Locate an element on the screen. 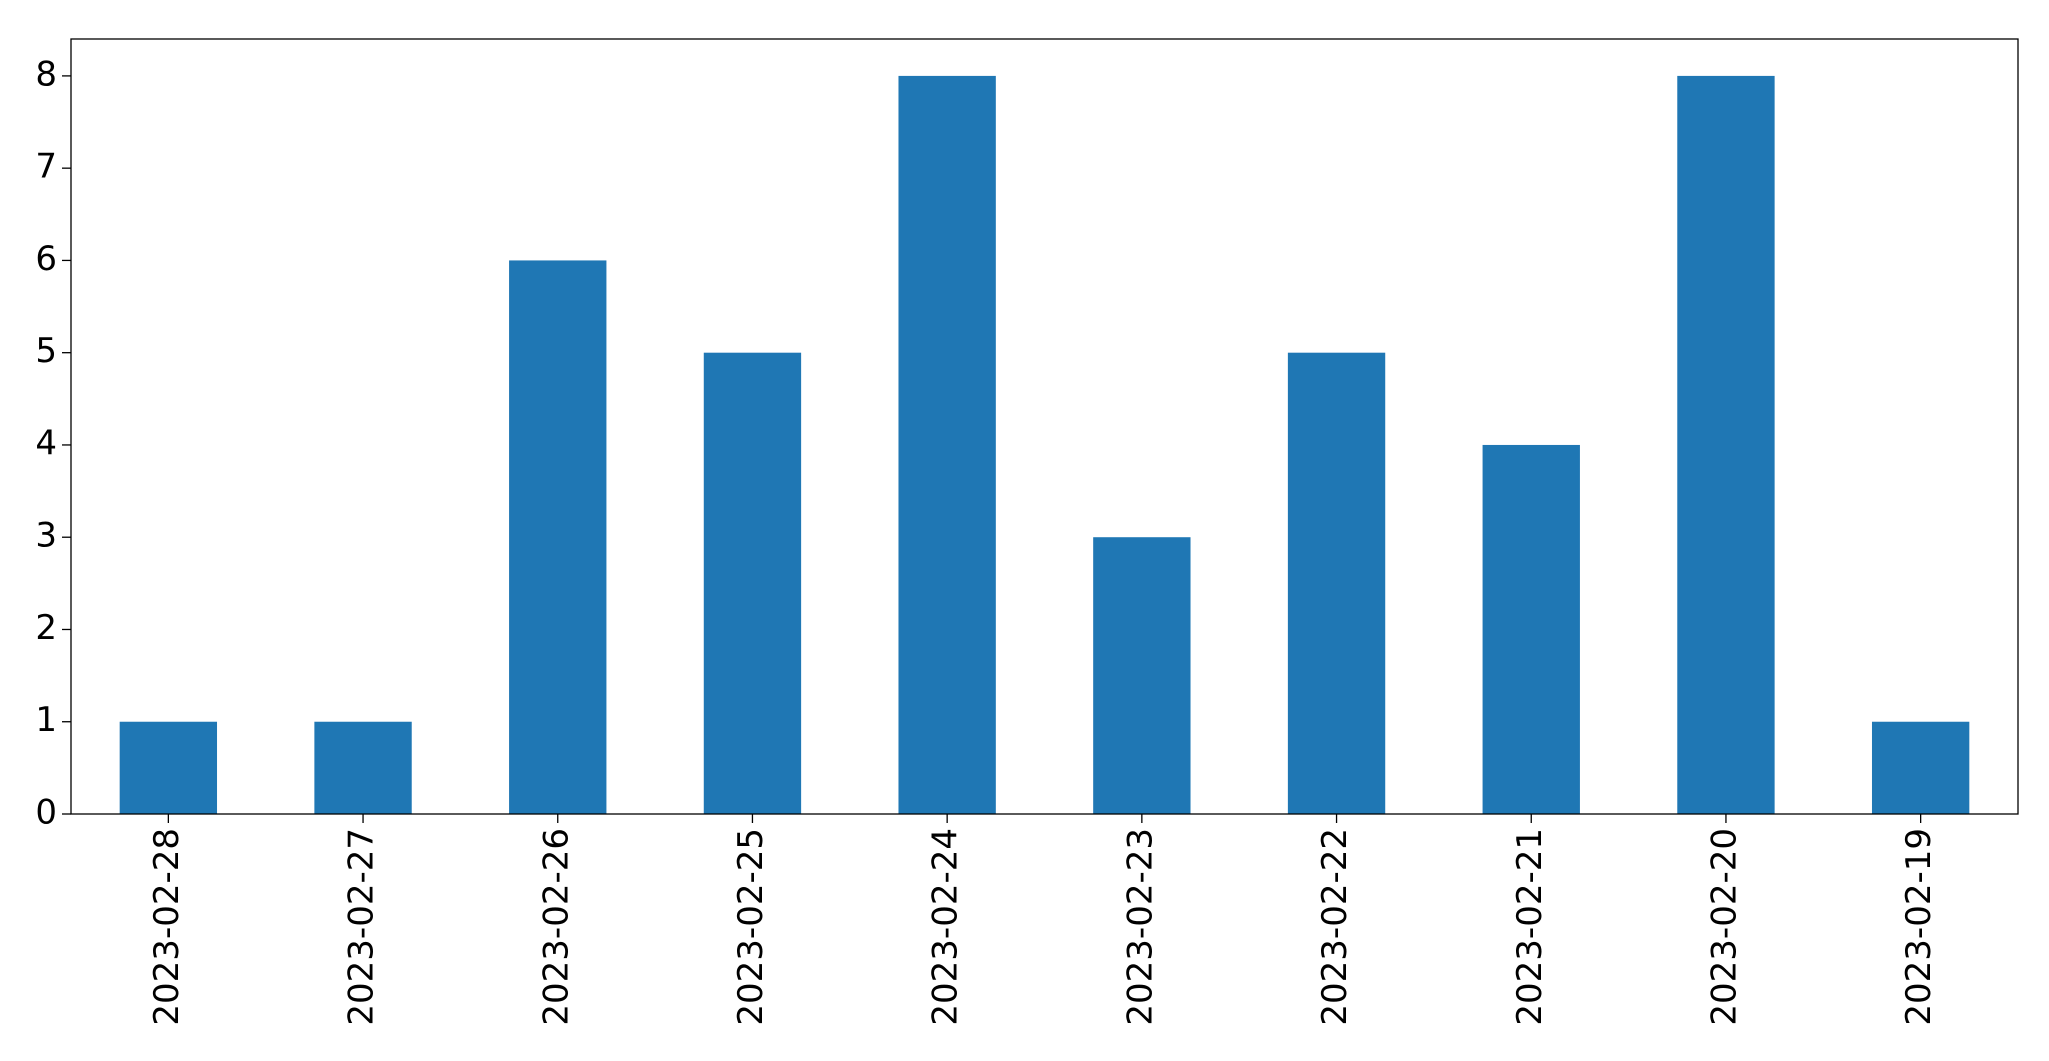  y-tick-label: 8 is located at coordinates (46, 74).